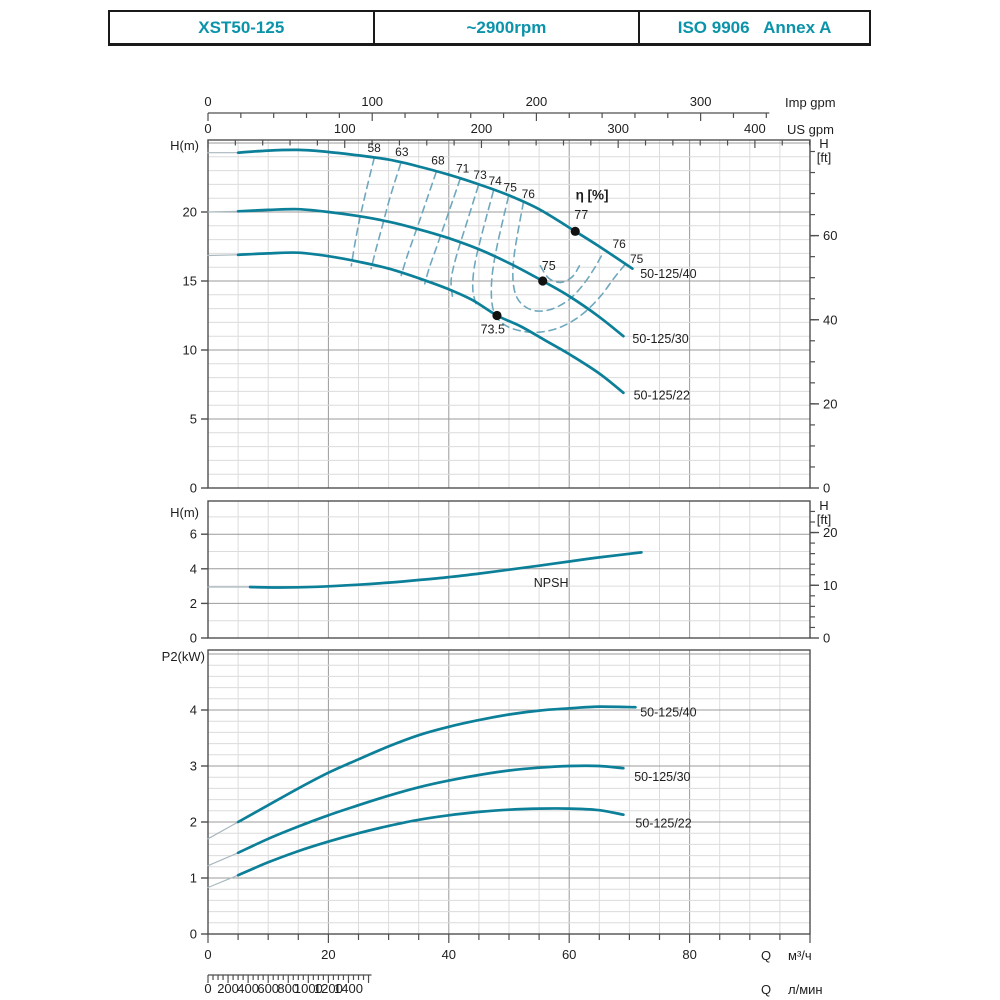 This screenshot has width=1000, height=1000. What do you see at coordinates (575, 231) in the screenshot?
I see `bep-dot-50-125/40` at bounding box center [575, 231].